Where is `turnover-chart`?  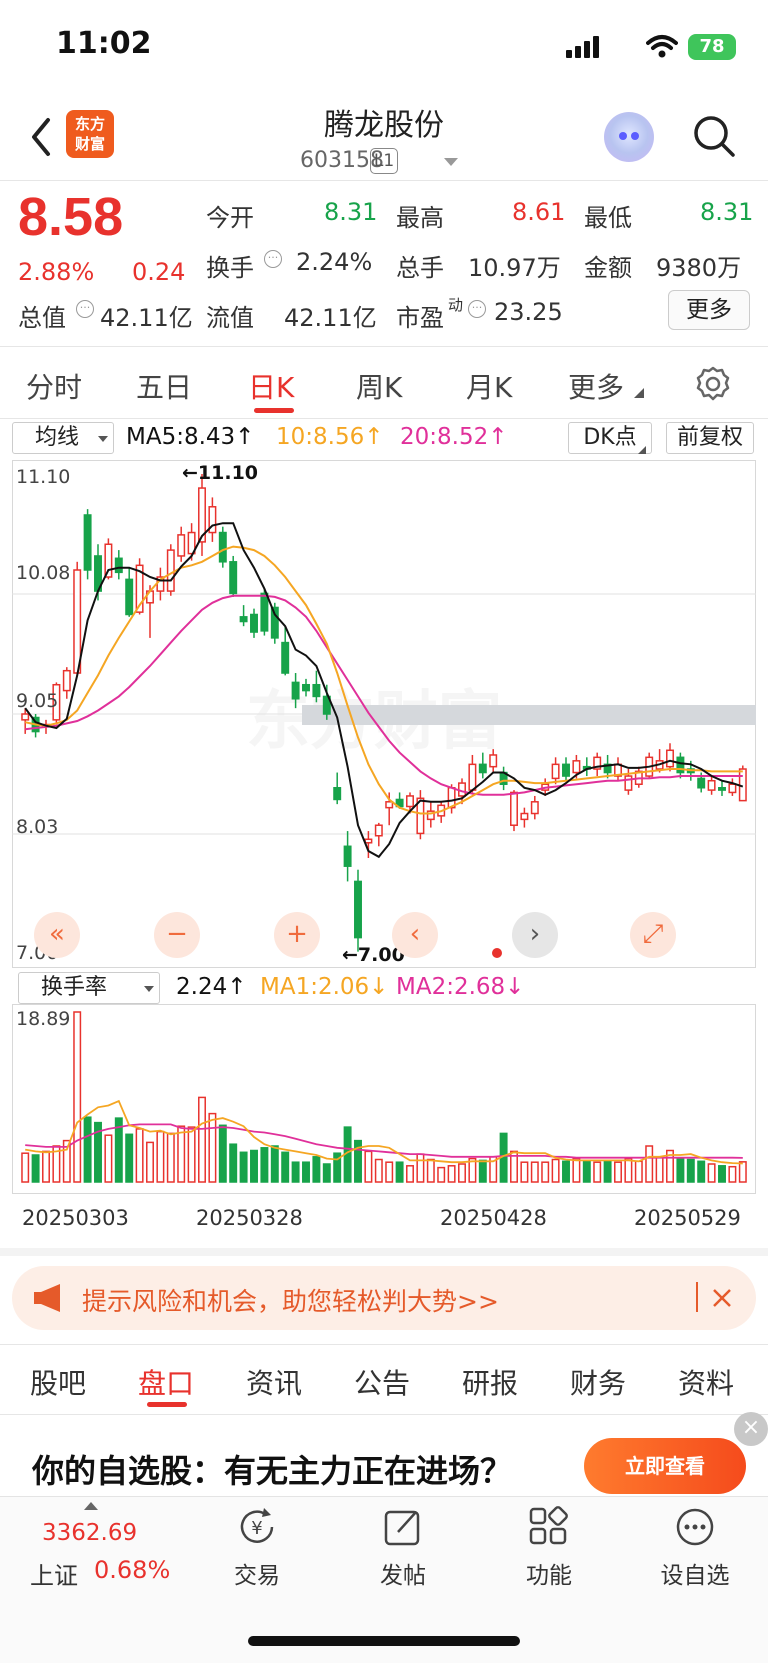 turnover-chart is located at coordinates (384, 1099).